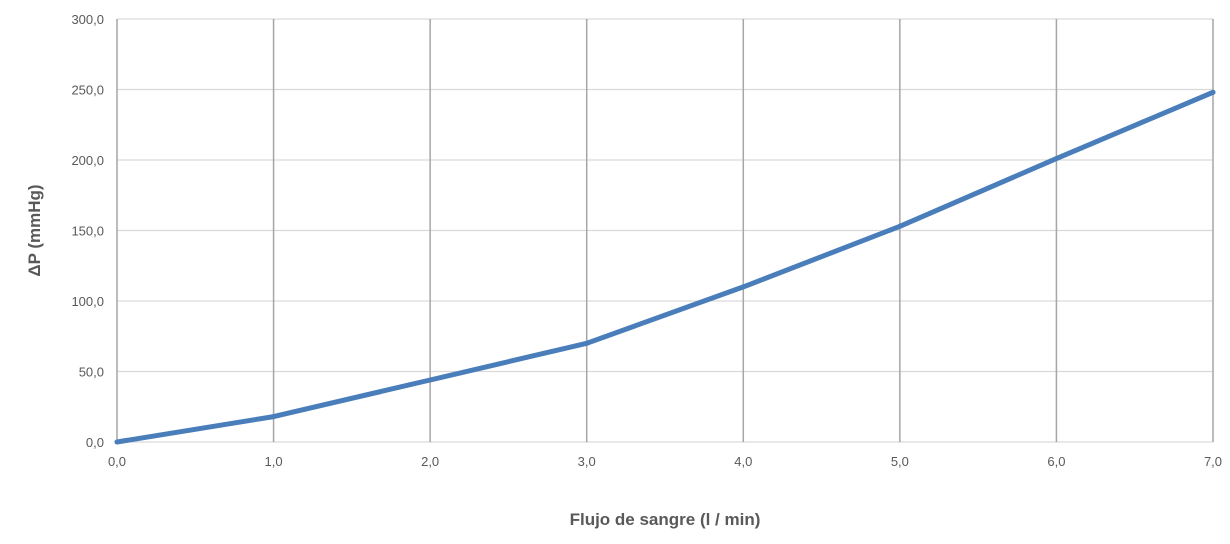  Describe the element at coordinates (743, 461) in the screenshot. I see `x-tick-label: 4,0` at that location.